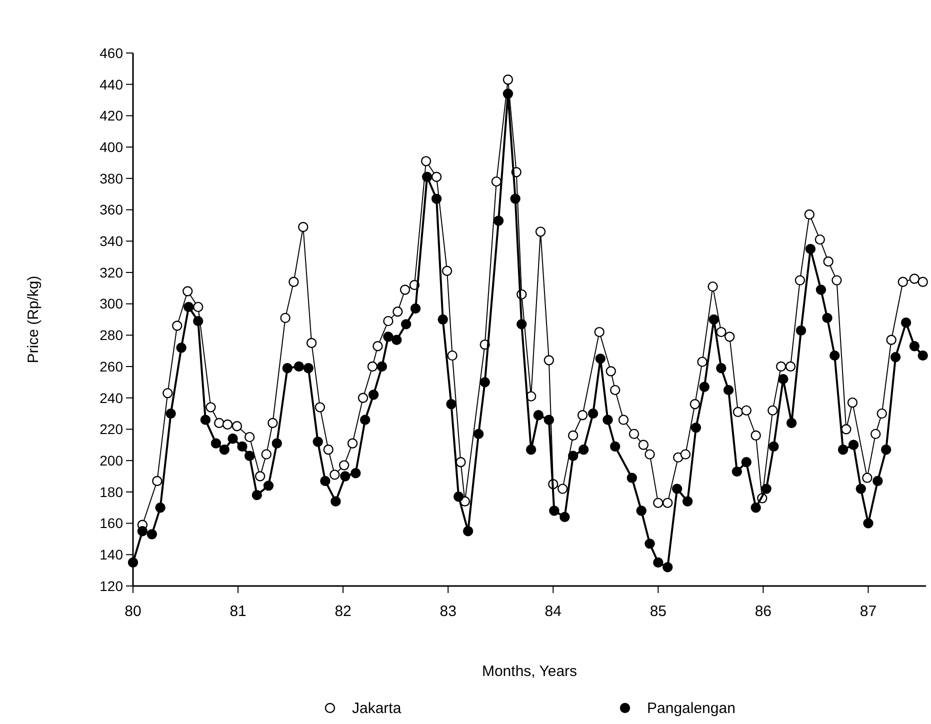 This screenshot has height=724, width=931. I want to click on x-tick-label: 85, so click(658, 611).